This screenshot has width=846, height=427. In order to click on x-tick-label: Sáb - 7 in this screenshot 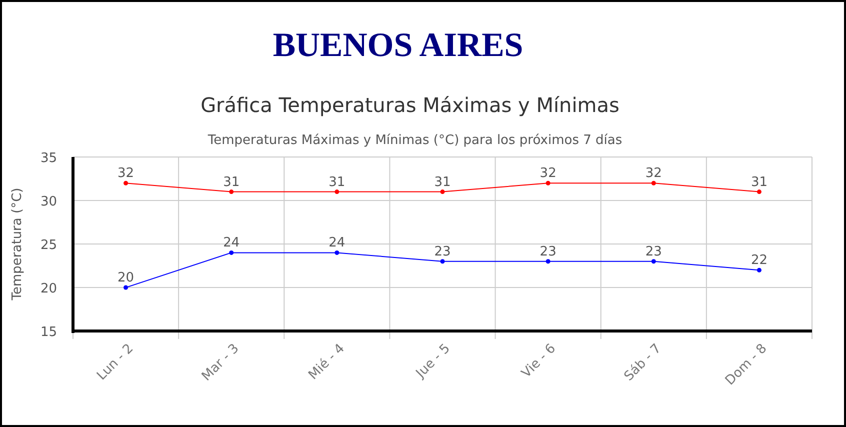, I will do `click(643, 362)`.